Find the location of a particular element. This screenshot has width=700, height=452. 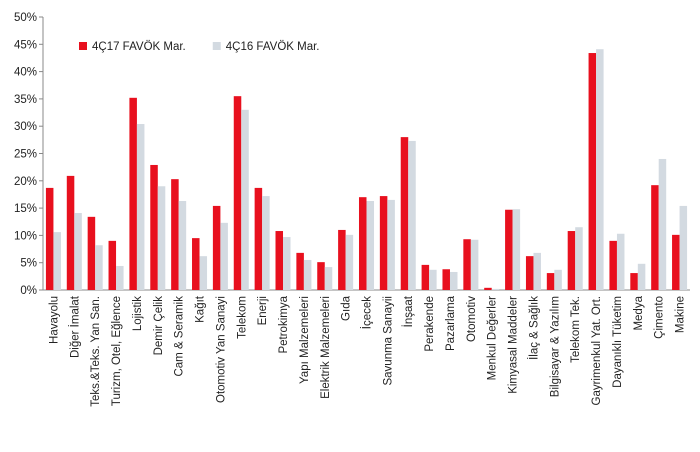

x-tick-label: Gıda is located at coordinates (347, 308).